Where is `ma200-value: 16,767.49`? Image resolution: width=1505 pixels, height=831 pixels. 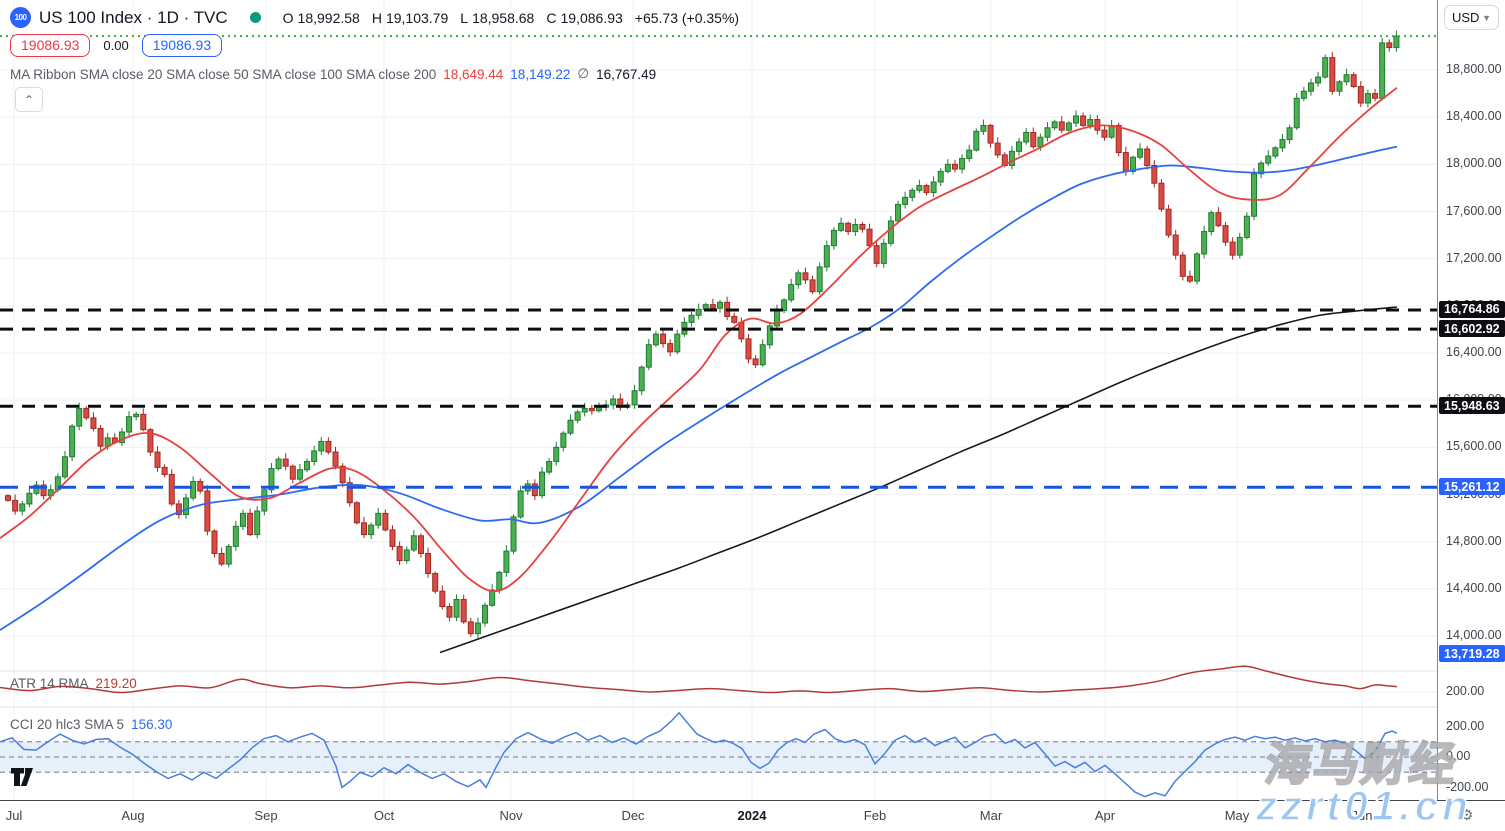 ma200-value: 16,767.49 is located at coordinates (626, 74).